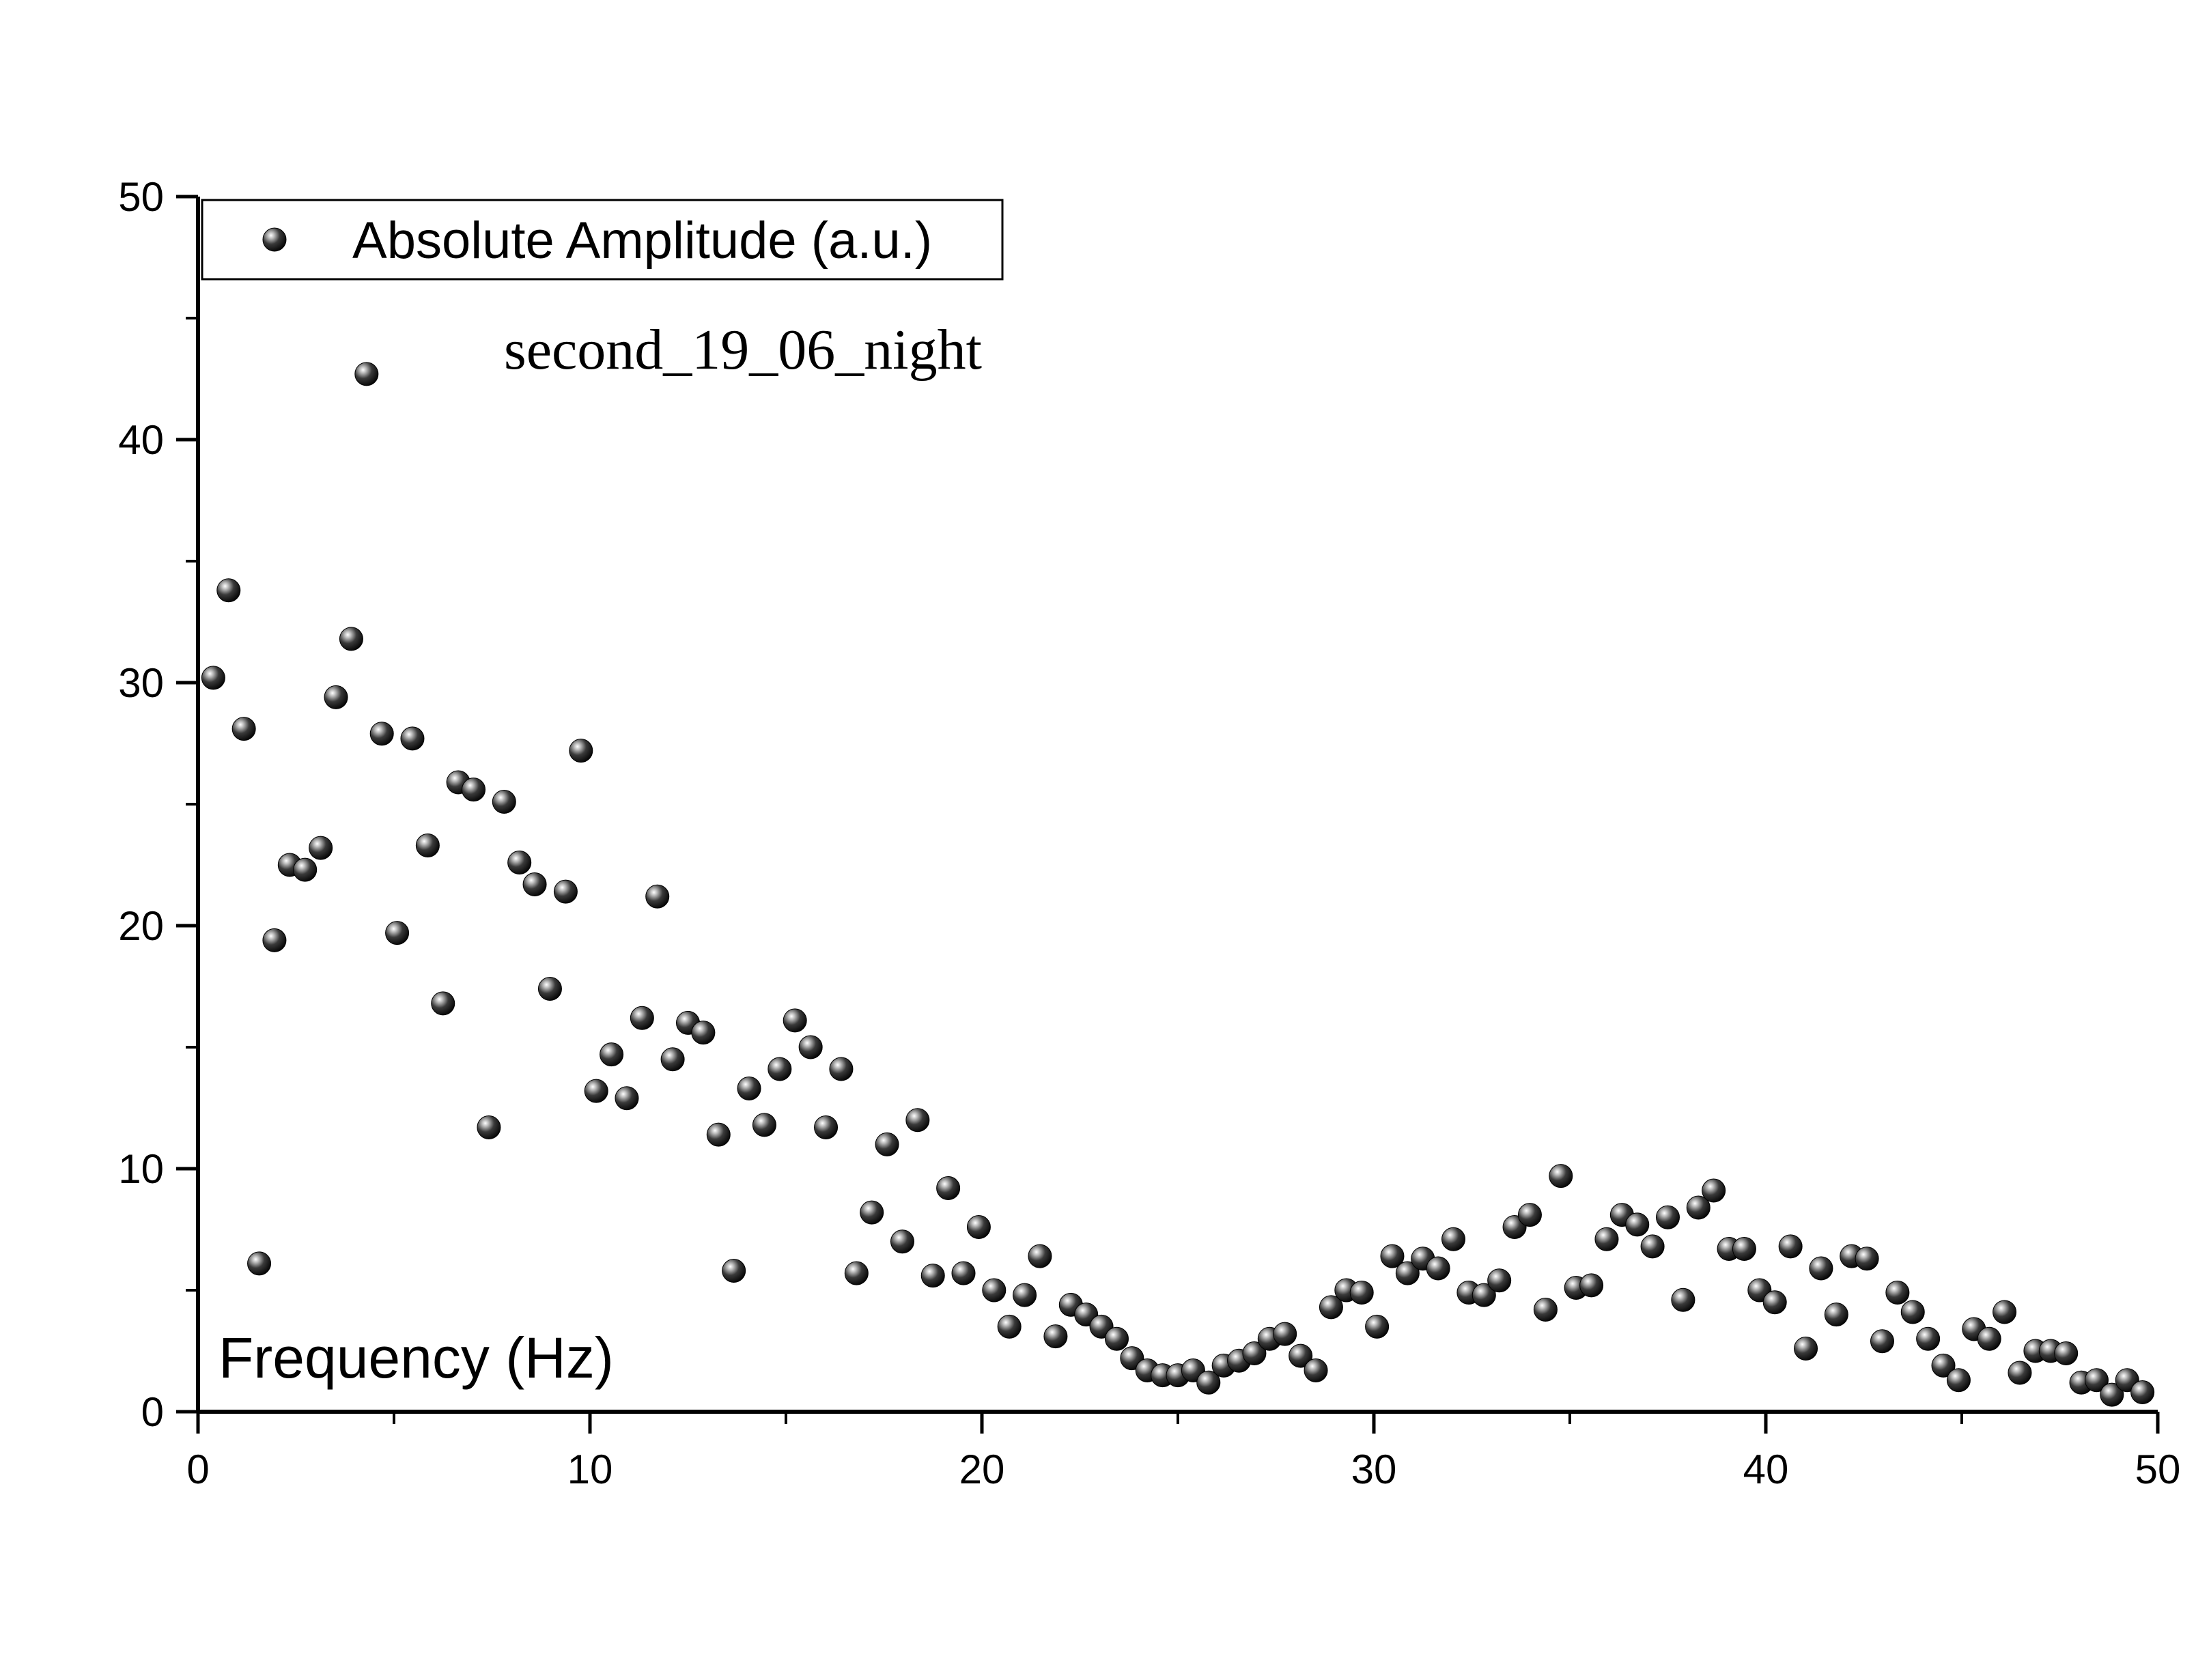 The image size is (2196, 1680). Describe the element at coordinates (141, 197) in the screenshot. I see `y-tick-label: 50` at that location.